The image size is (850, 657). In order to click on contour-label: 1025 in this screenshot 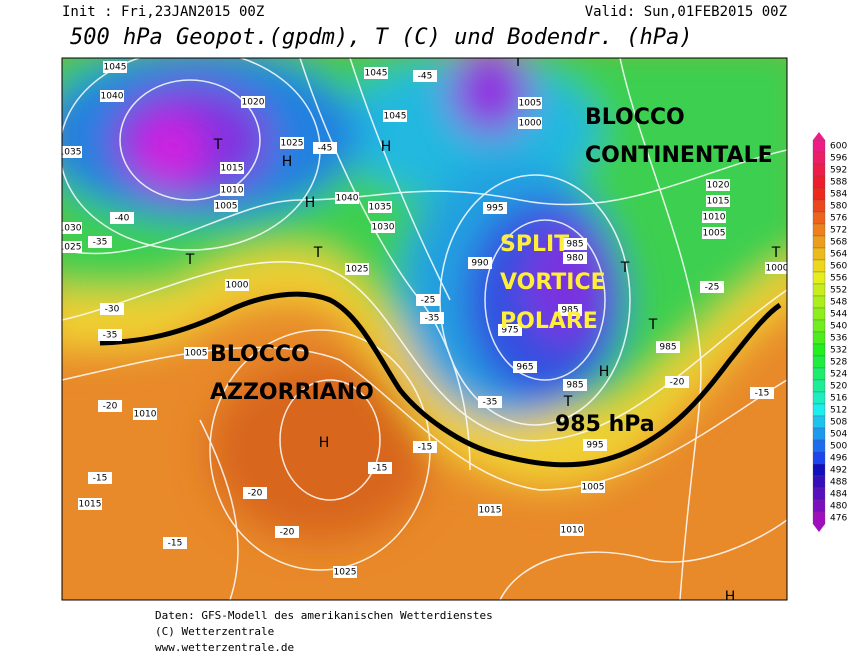, I will do `click(357, 270)`.